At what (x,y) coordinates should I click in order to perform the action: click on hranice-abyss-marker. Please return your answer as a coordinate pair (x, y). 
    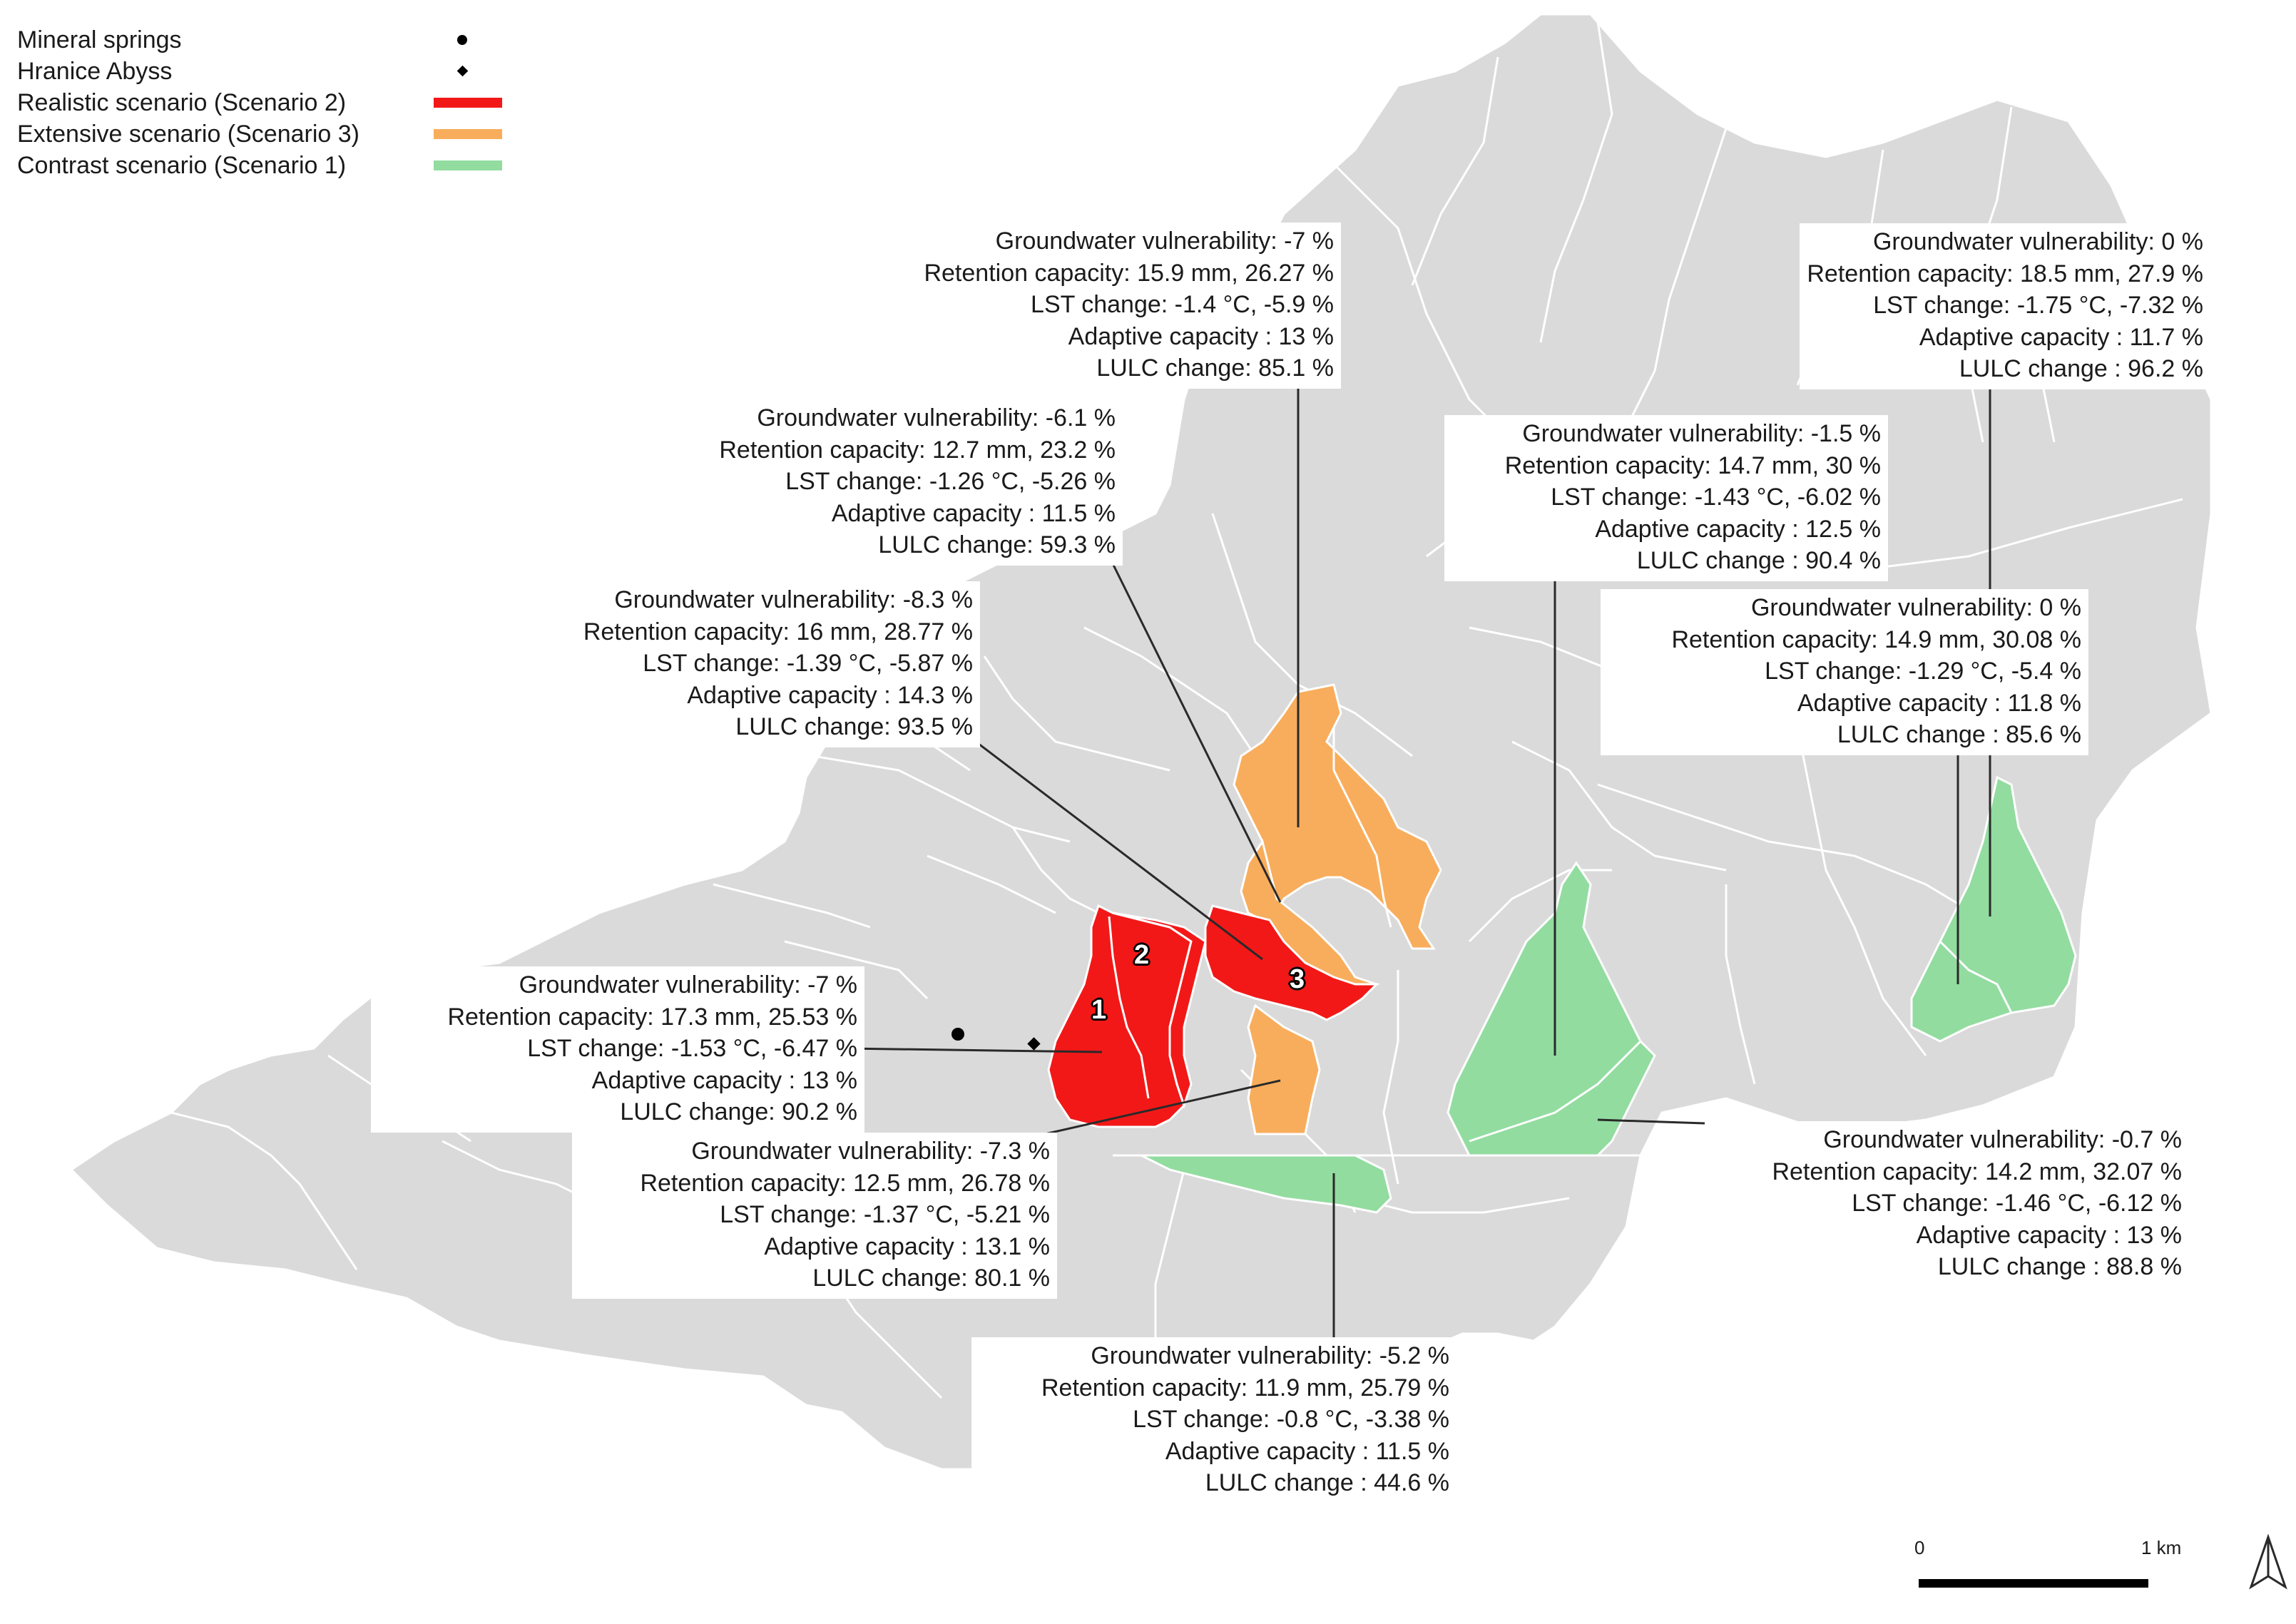
    Looking at the image, I should click on (1034, 1044).